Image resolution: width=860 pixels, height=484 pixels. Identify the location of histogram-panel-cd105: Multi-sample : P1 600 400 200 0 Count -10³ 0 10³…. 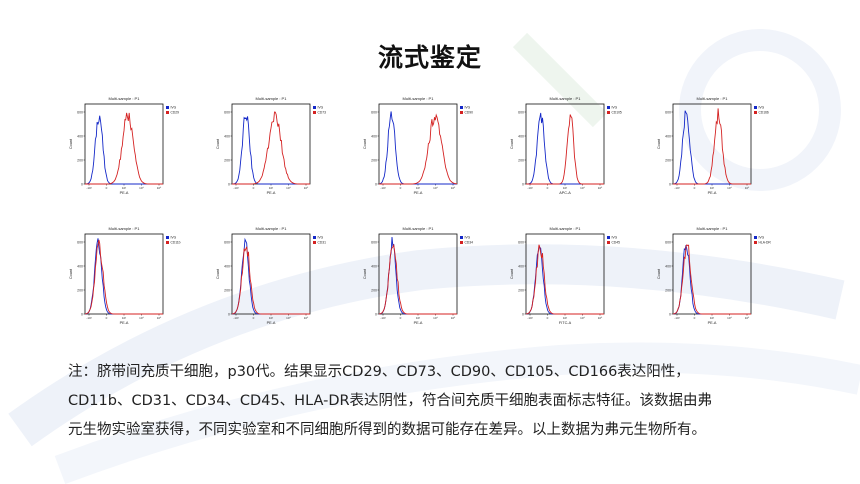
(566, 144).